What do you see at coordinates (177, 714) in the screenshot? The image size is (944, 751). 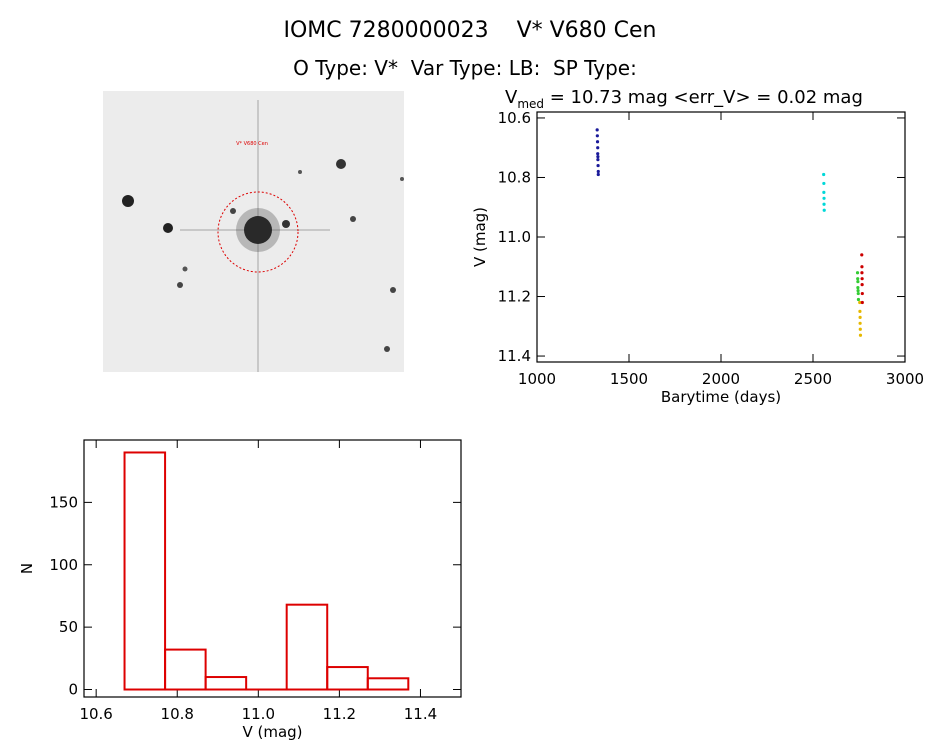 I see `x-tick-label: 10.8` at bounding box center [177, 714].